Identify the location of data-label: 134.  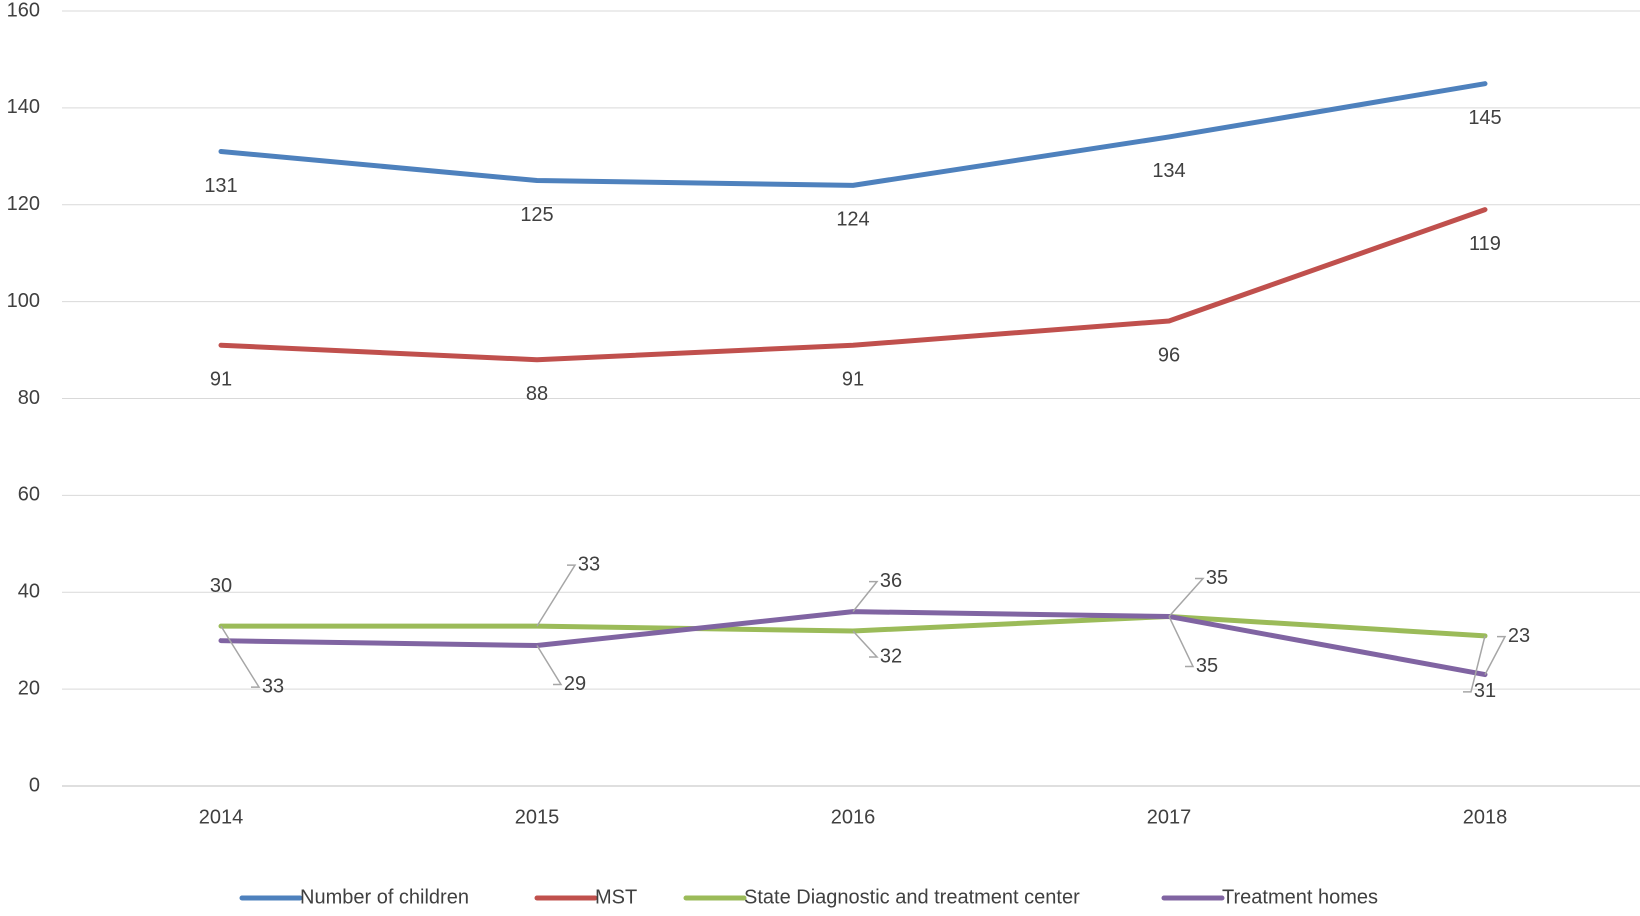
(1168, 171).